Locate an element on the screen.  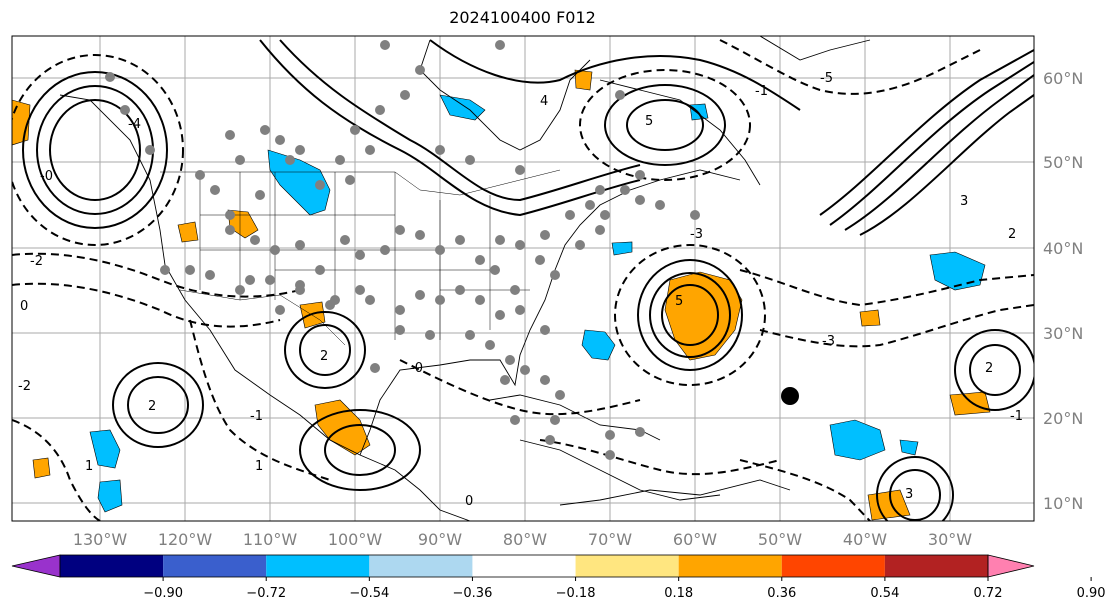
border-us-canada is located at coordinates (360, 182).